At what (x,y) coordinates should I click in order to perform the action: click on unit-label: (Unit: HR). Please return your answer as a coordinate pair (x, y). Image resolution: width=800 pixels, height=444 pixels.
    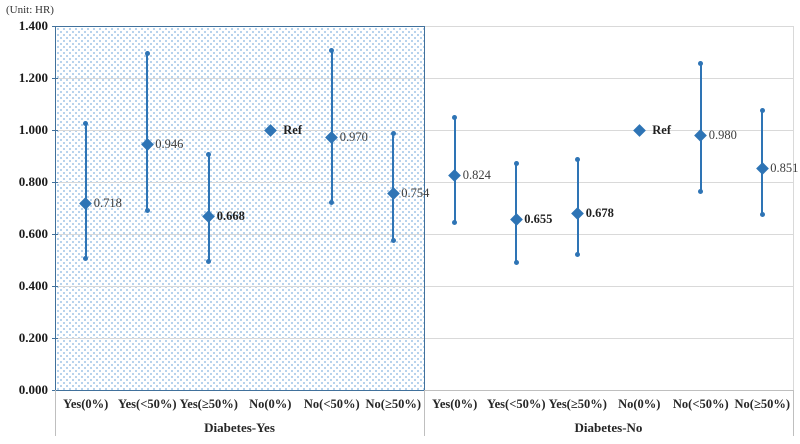
    Looking at the image, I should click on (30, 10).